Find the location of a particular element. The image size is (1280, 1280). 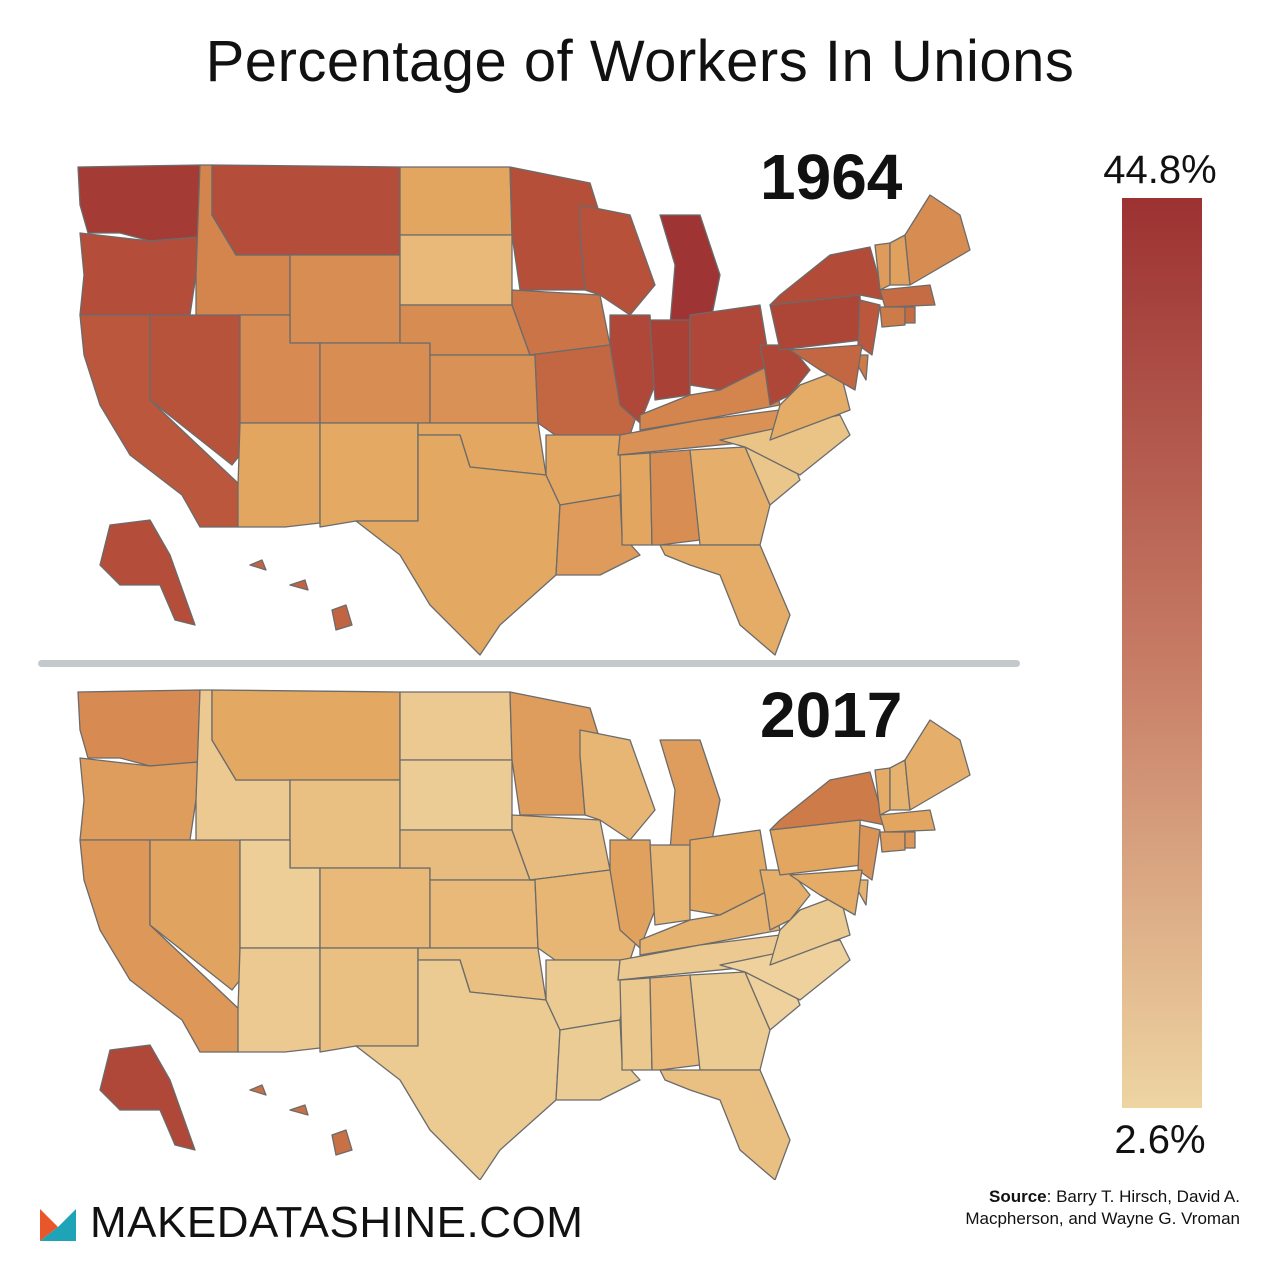

state-in-1964 is located at coordinates (670, 360).